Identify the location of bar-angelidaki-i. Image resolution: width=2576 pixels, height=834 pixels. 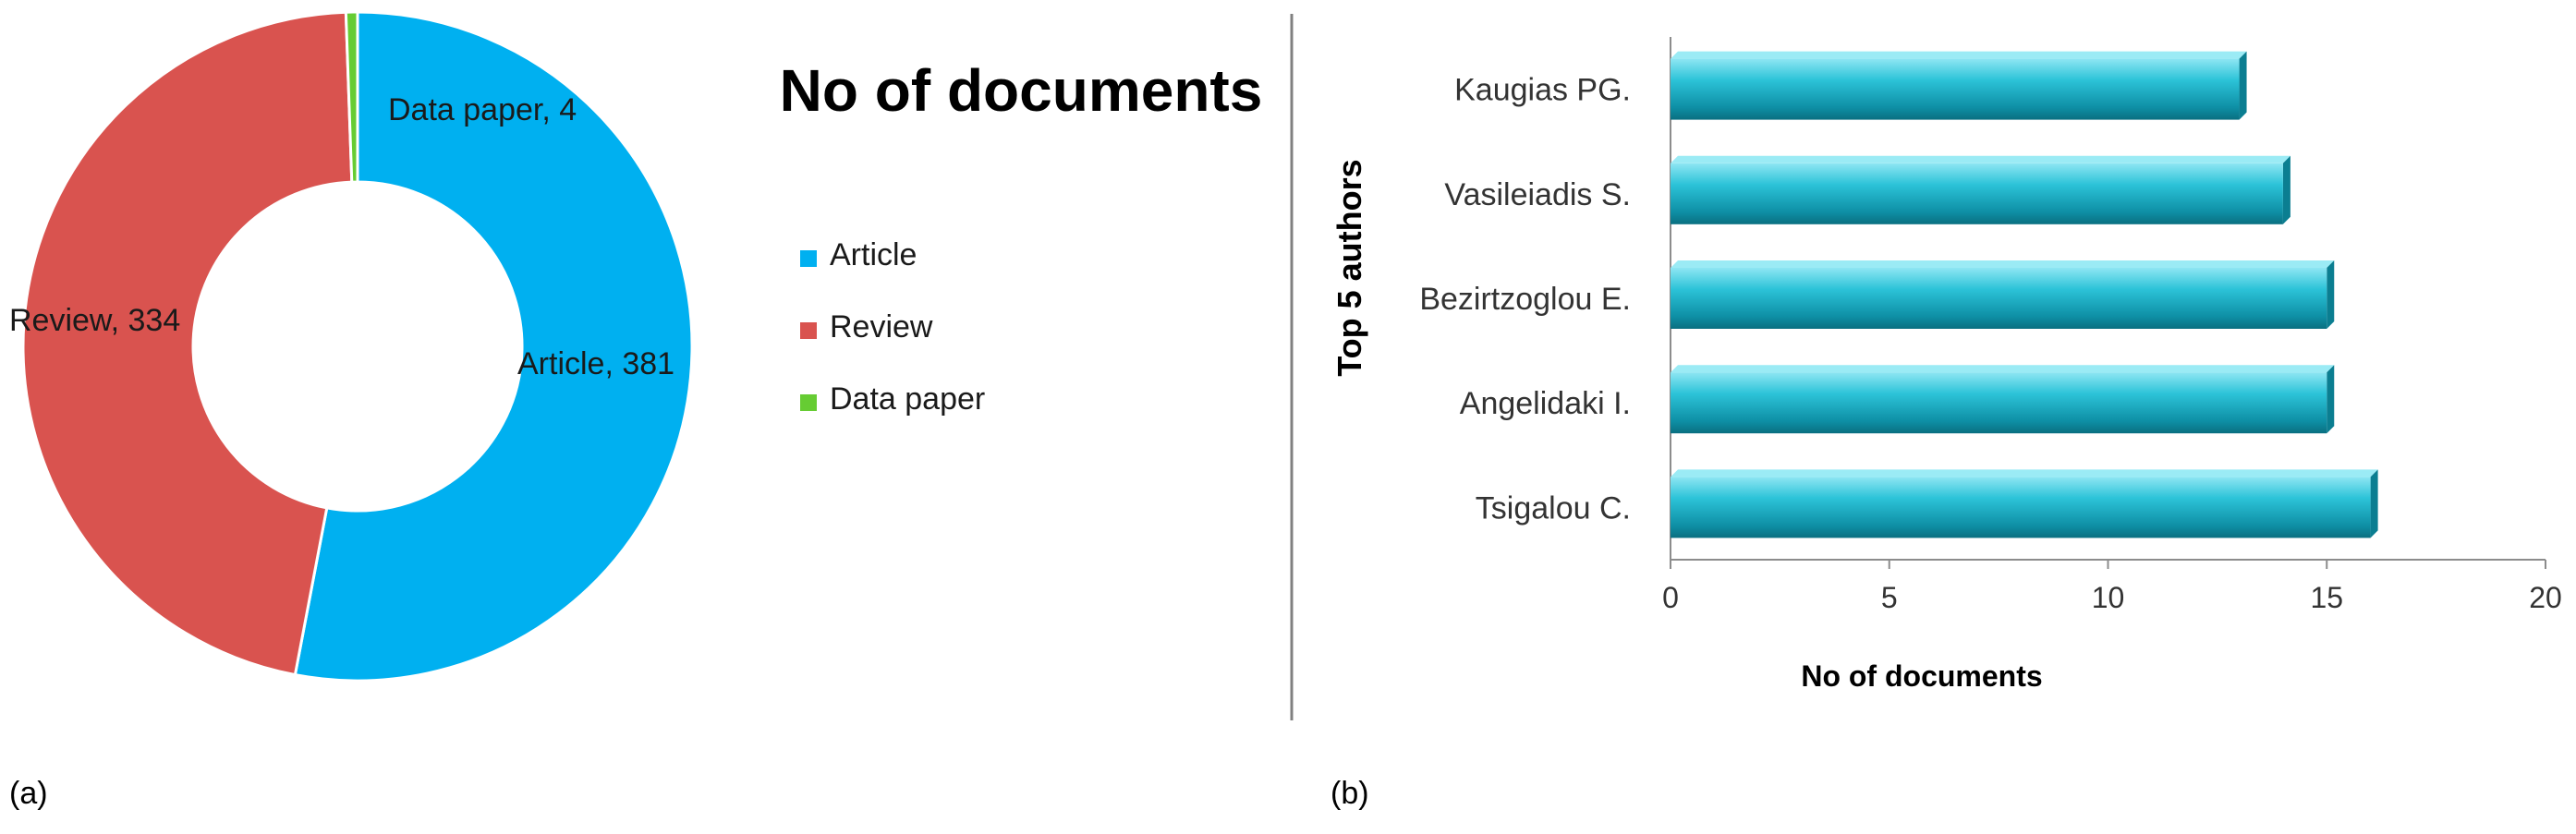
(1999, 403).